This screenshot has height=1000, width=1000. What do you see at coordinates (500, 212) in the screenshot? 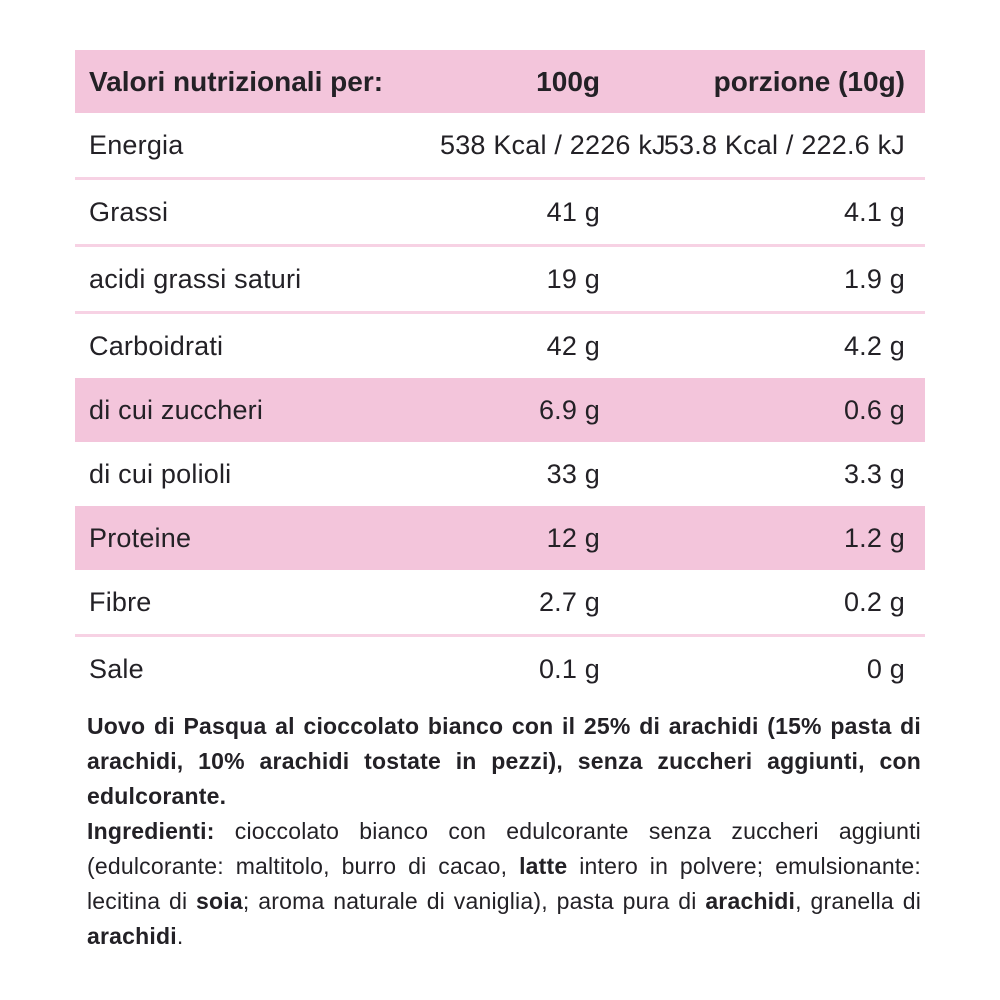
I see `table-row: Grassi 41 g 4.1 g` at bounding box center [500, 212].